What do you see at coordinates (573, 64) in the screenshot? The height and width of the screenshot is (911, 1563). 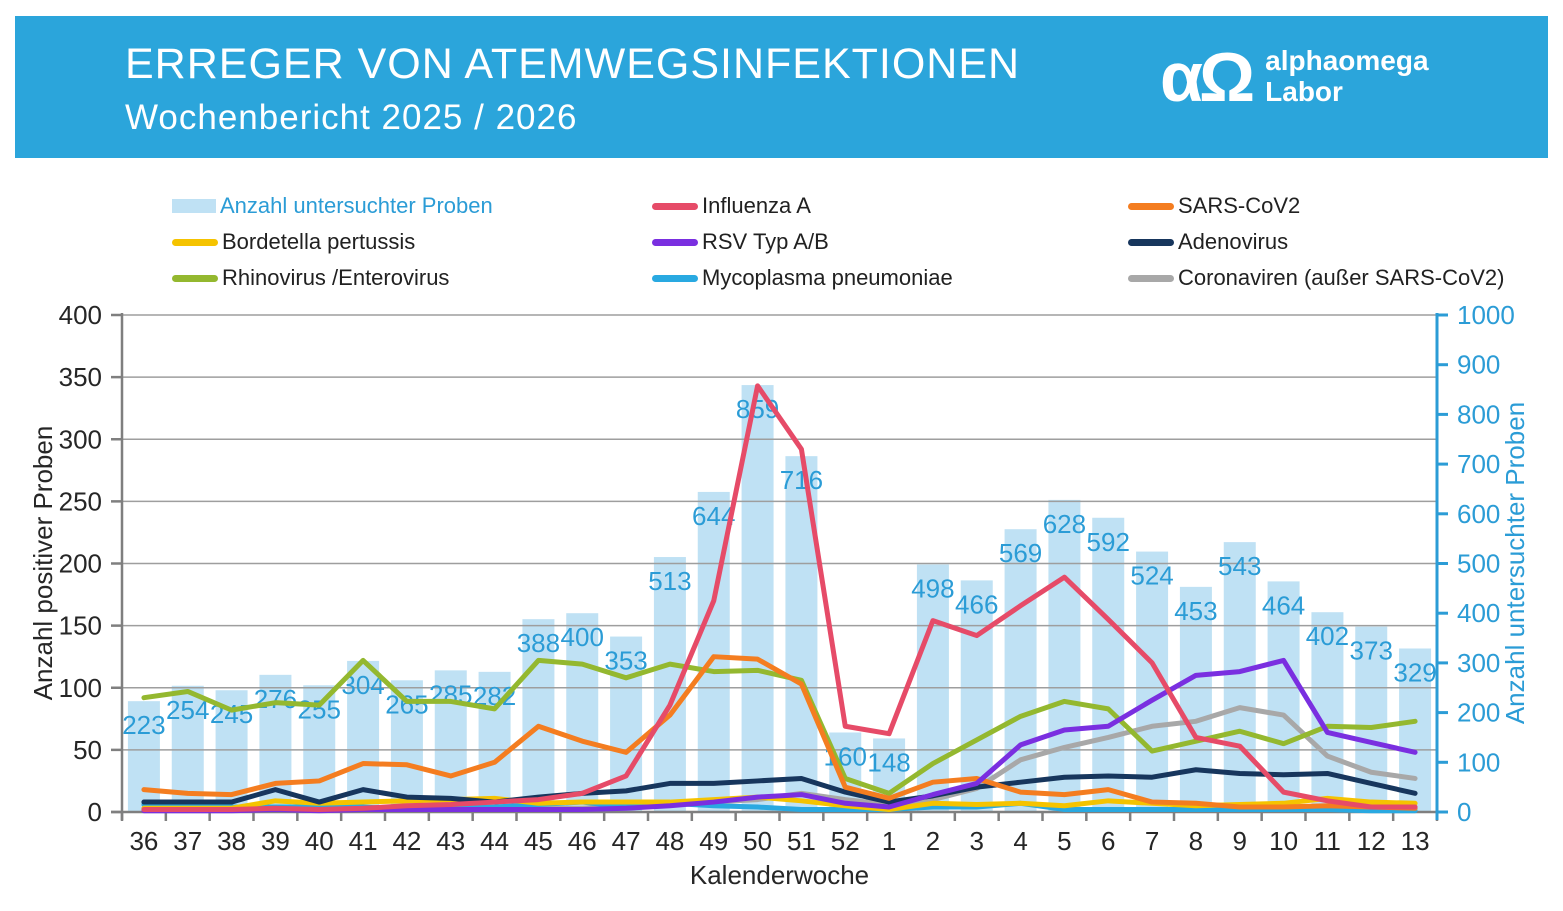 I see `page-title: ERREGER VON ATEMWEGSINFEKTIONEN` at bounding box center [573, 64].